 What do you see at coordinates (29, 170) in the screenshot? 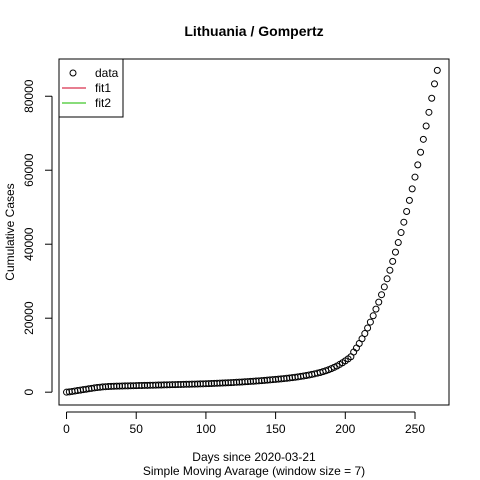
I see `y-tick-label: 60000` at bounding box center [29, 170].